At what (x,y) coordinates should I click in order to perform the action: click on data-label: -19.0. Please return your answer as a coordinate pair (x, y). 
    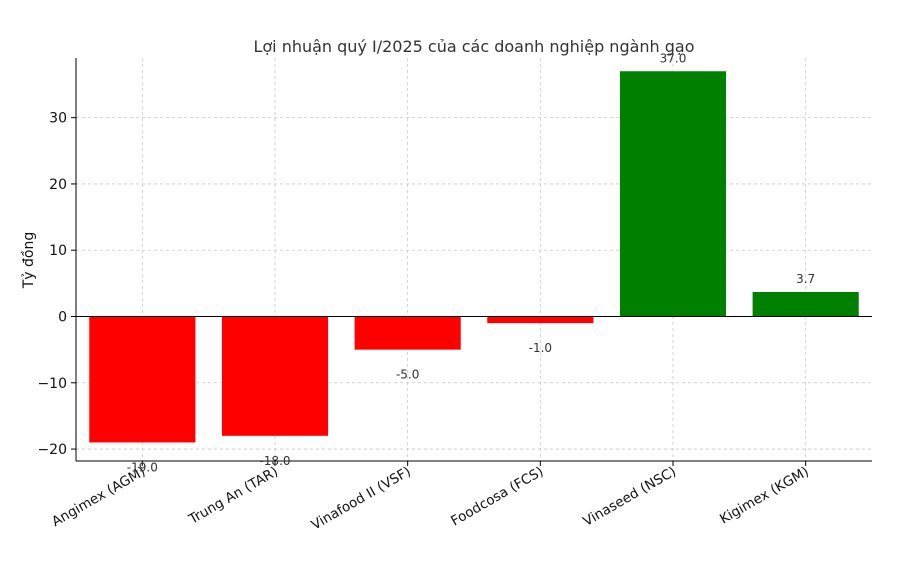
    Looking at the image, I should click on (142, 467).